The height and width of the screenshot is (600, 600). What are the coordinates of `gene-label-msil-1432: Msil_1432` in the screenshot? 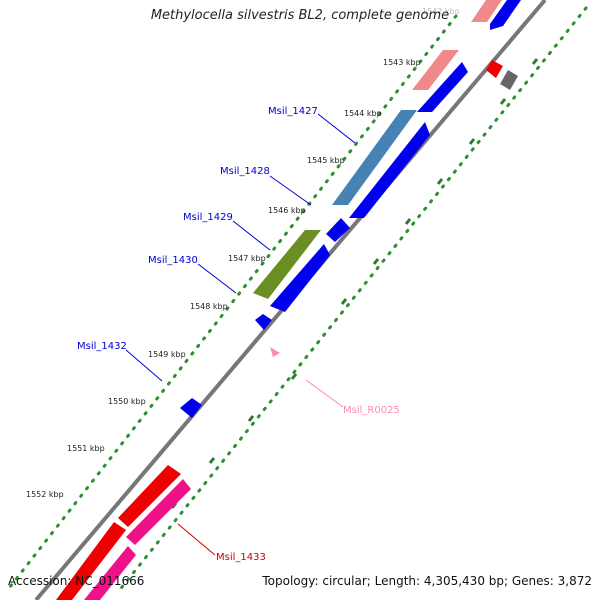 It's located at (102, 346).